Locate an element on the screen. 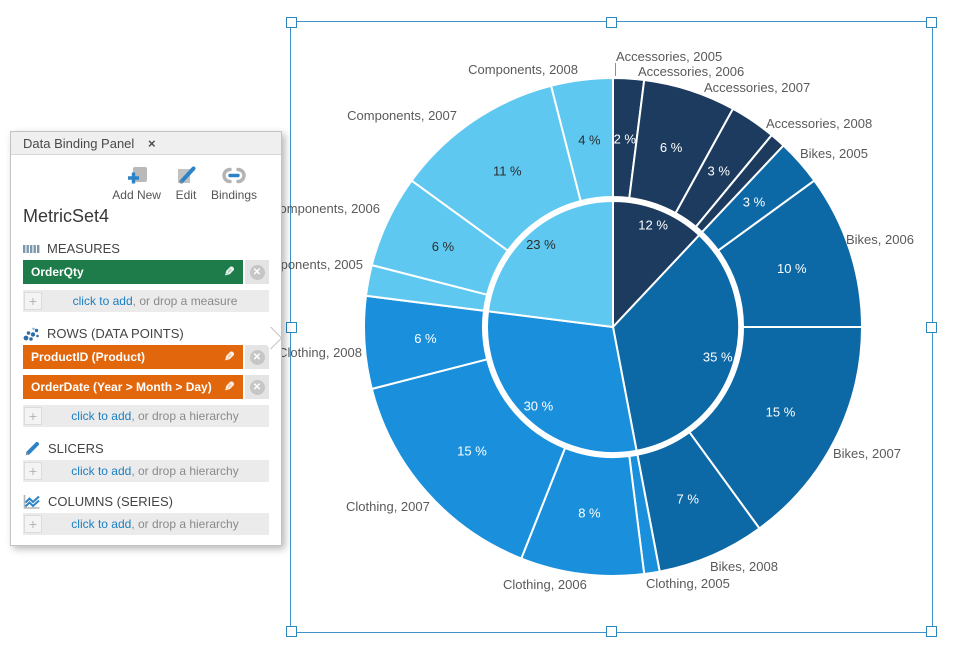  slice-bikes-2007 is located at coordinates (775, 428).